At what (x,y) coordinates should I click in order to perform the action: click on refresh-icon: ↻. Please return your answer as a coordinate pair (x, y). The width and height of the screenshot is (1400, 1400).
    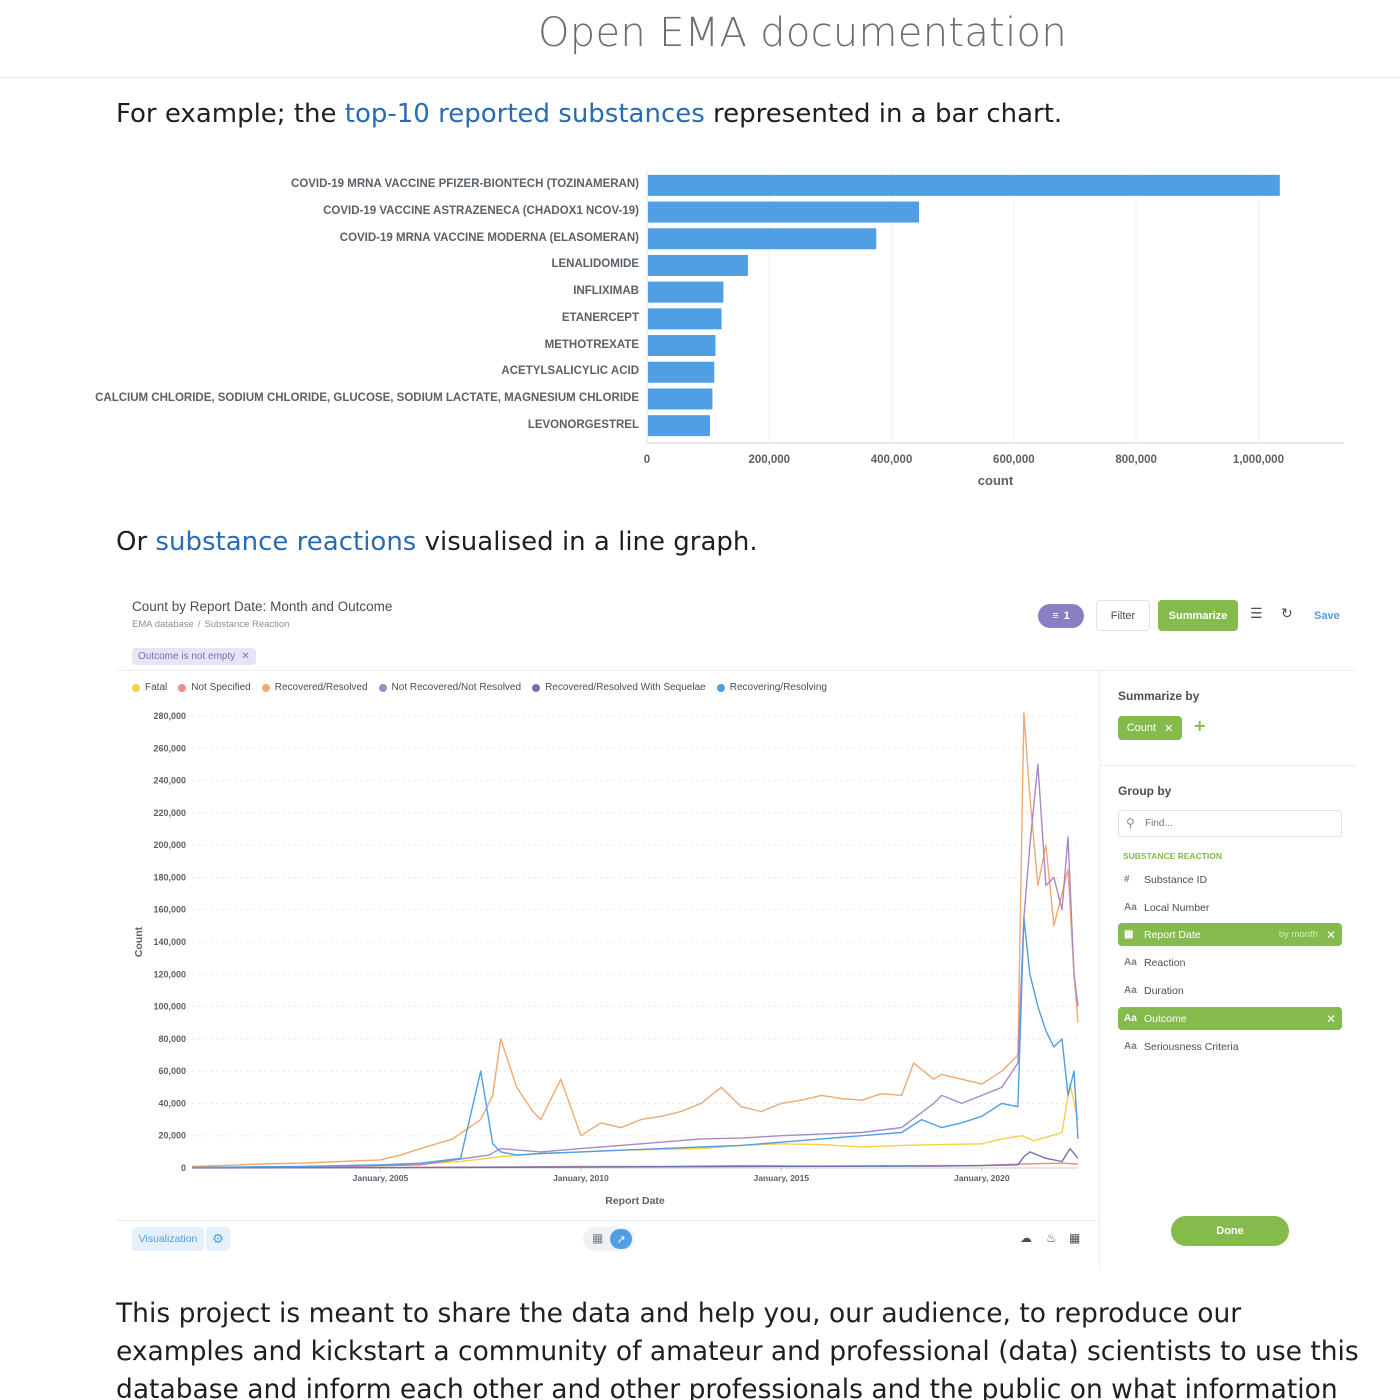
    Looking at the image, I should click on (1287, 614).